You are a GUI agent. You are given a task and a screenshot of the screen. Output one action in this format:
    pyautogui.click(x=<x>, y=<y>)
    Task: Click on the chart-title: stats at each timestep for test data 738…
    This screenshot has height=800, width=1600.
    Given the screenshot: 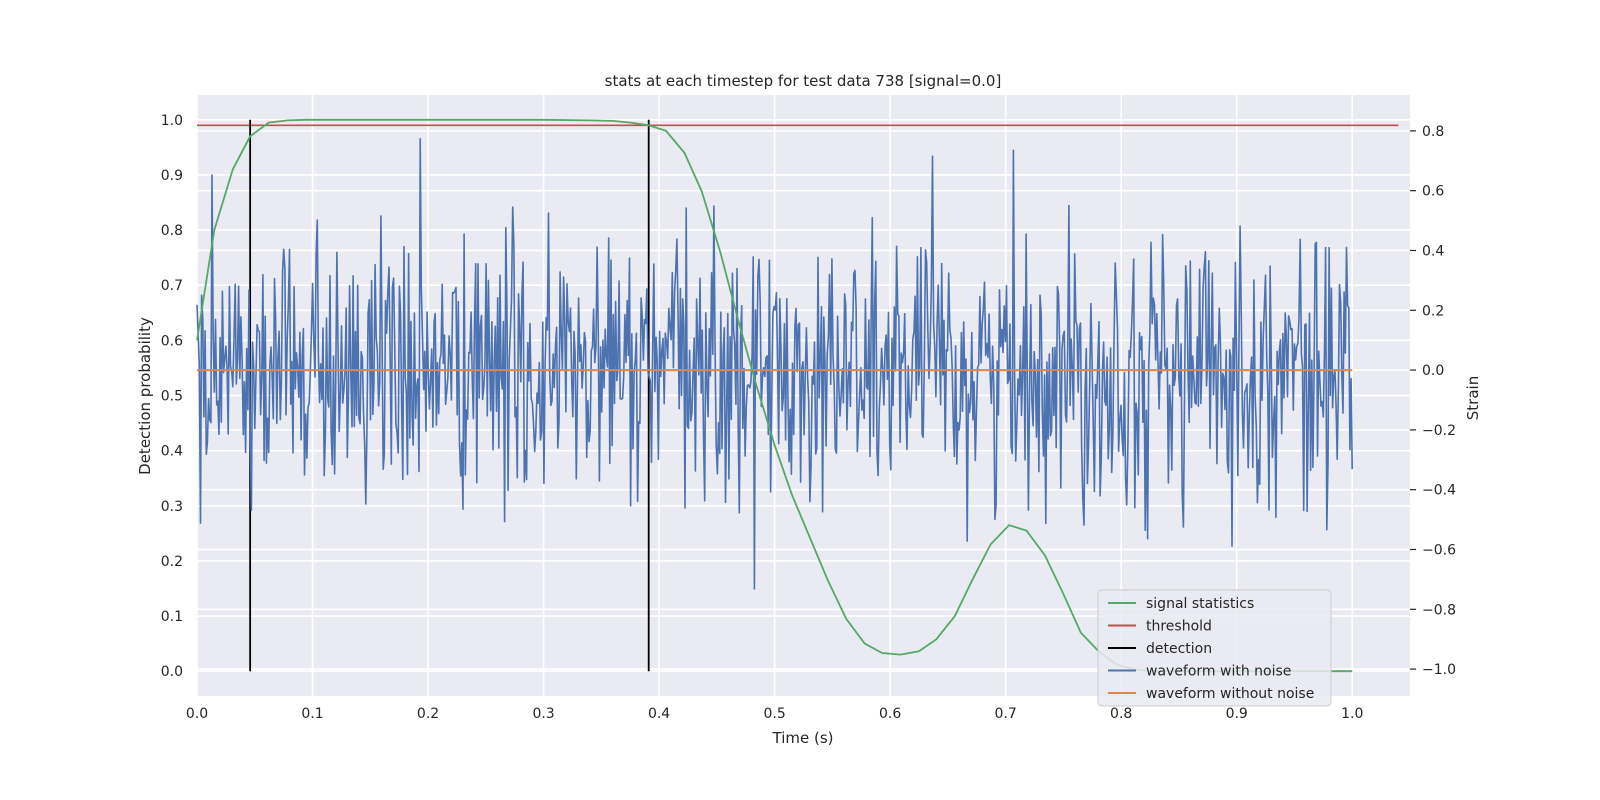 What is the action you would take?
    pyautogui.click(x=803, y=81)
    